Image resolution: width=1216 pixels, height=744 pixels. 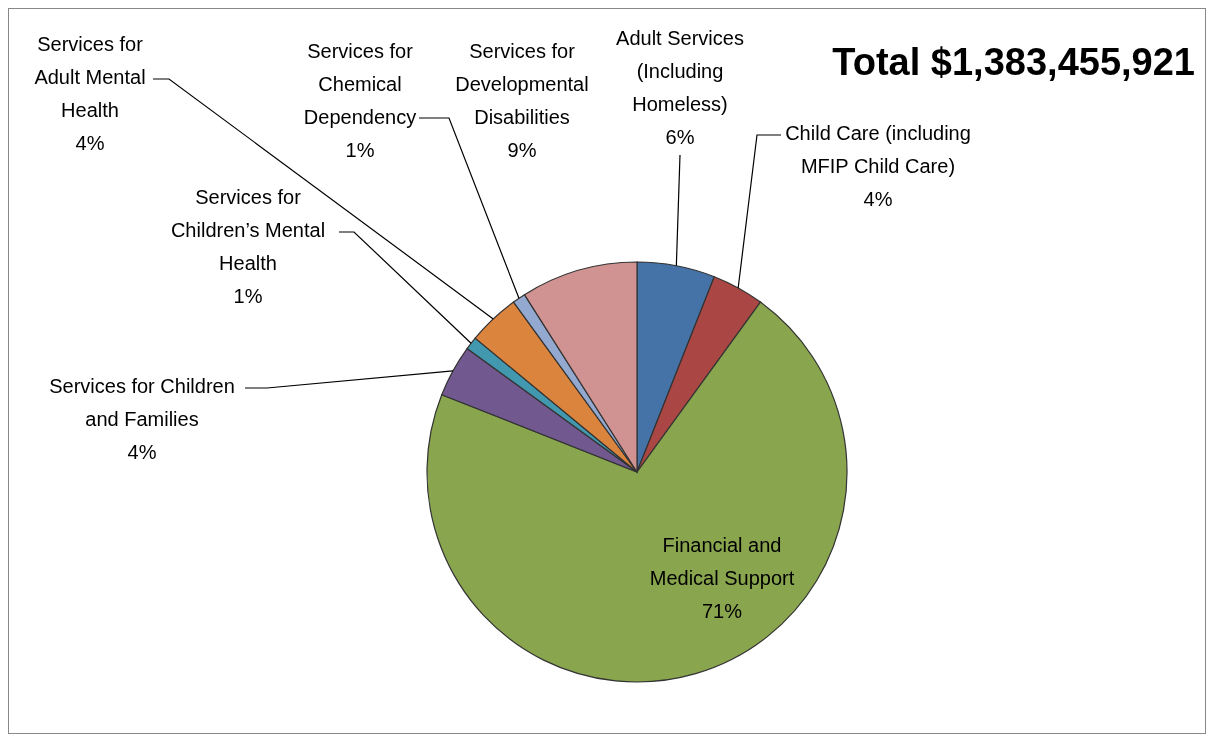 I want to click on chart-title: Total $1,383,455,921, so click(x=1013, y=62).